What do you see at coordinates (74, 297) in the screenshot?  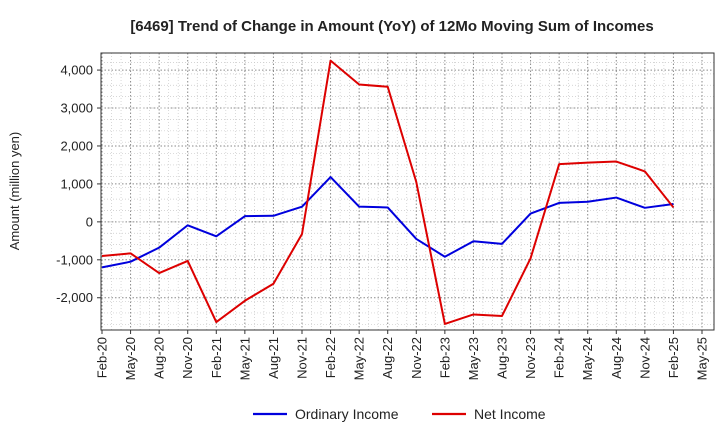 I see `y-tick-label: -2,000` at bounding box center [74, 297].